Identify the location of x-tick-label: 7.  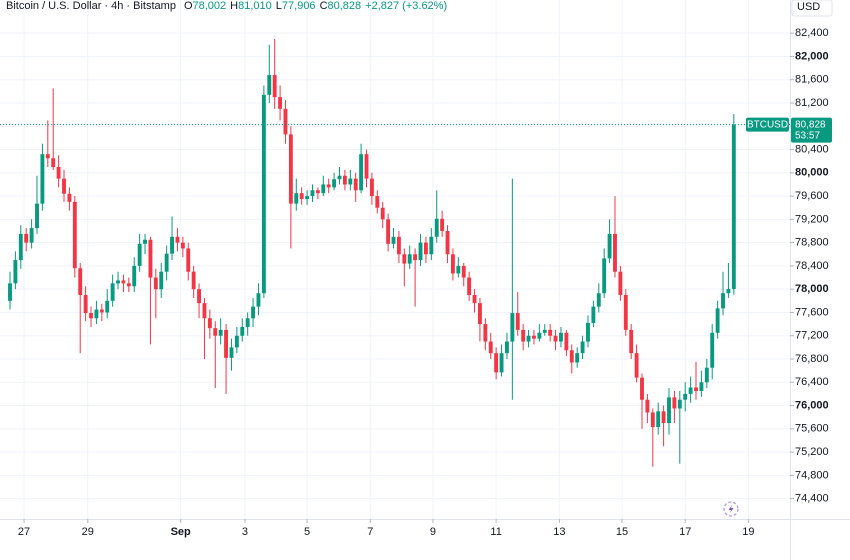
(370, 532).